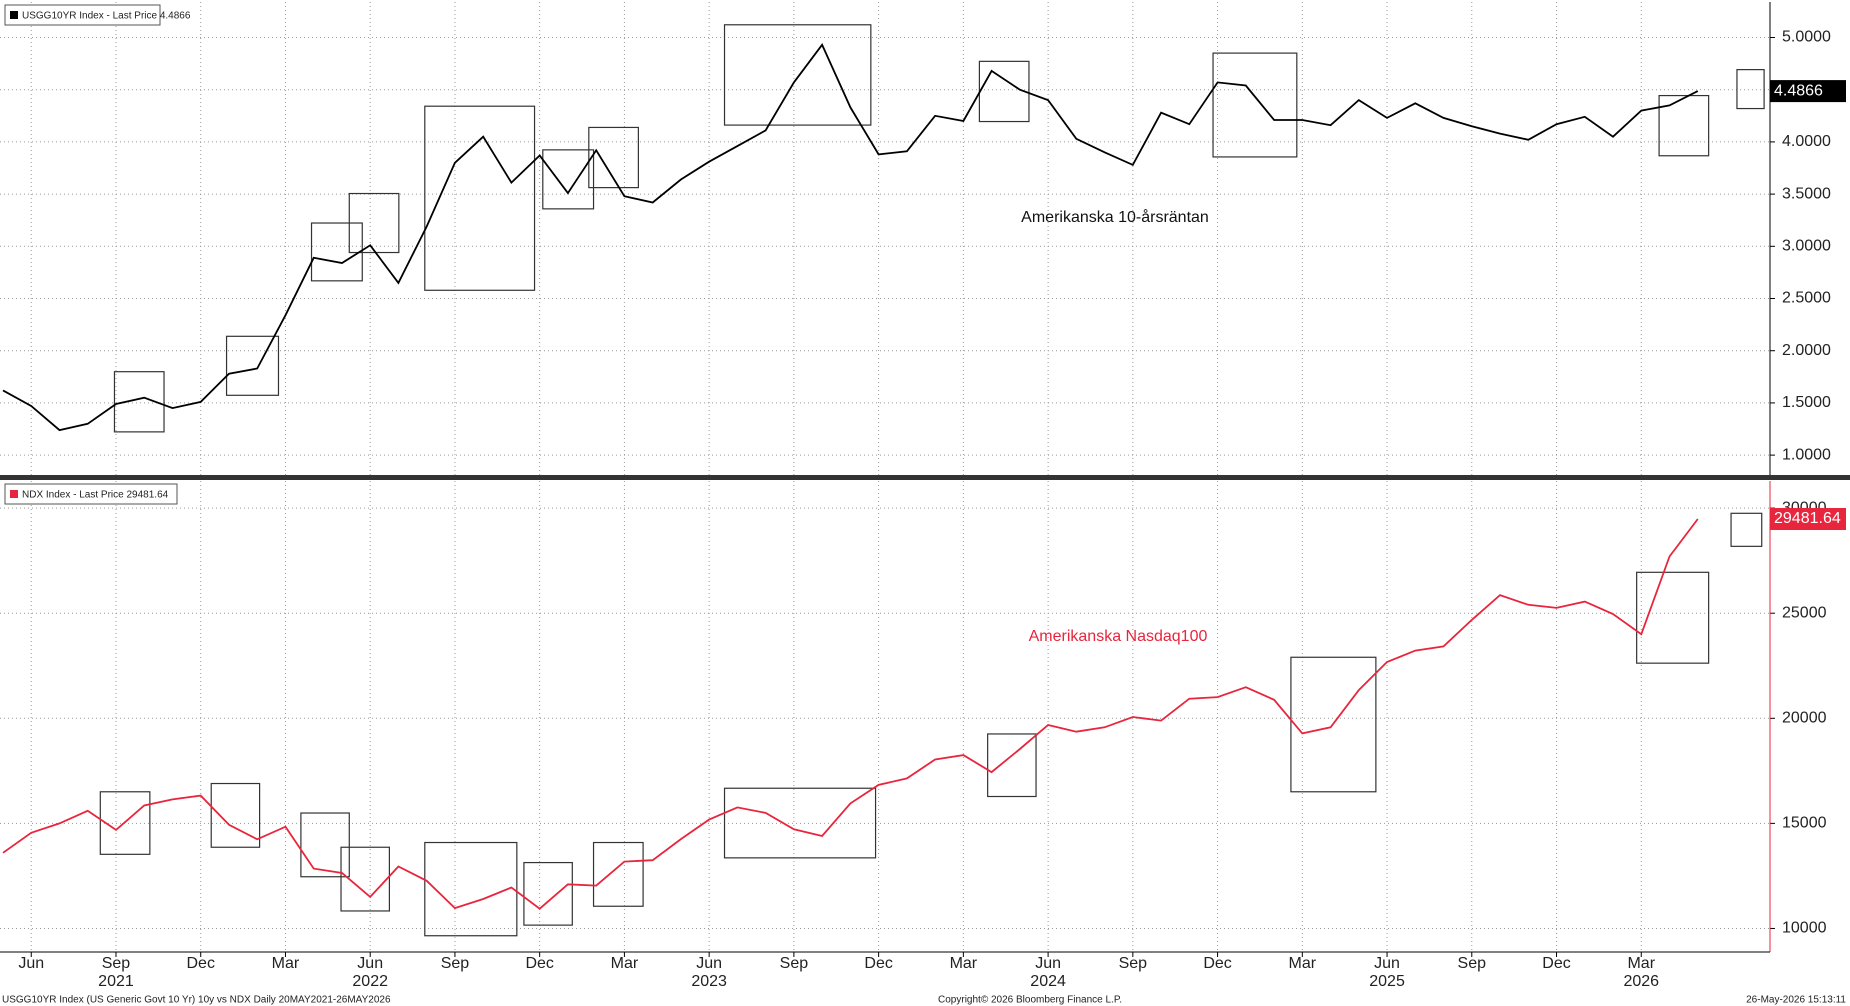 This screenshot has height=1006, width=1850. What do you see at coordinates (1806, 37) in the screenshot?
I see `y-tick-label: 5.0000` at bounding box center [1806, 37].